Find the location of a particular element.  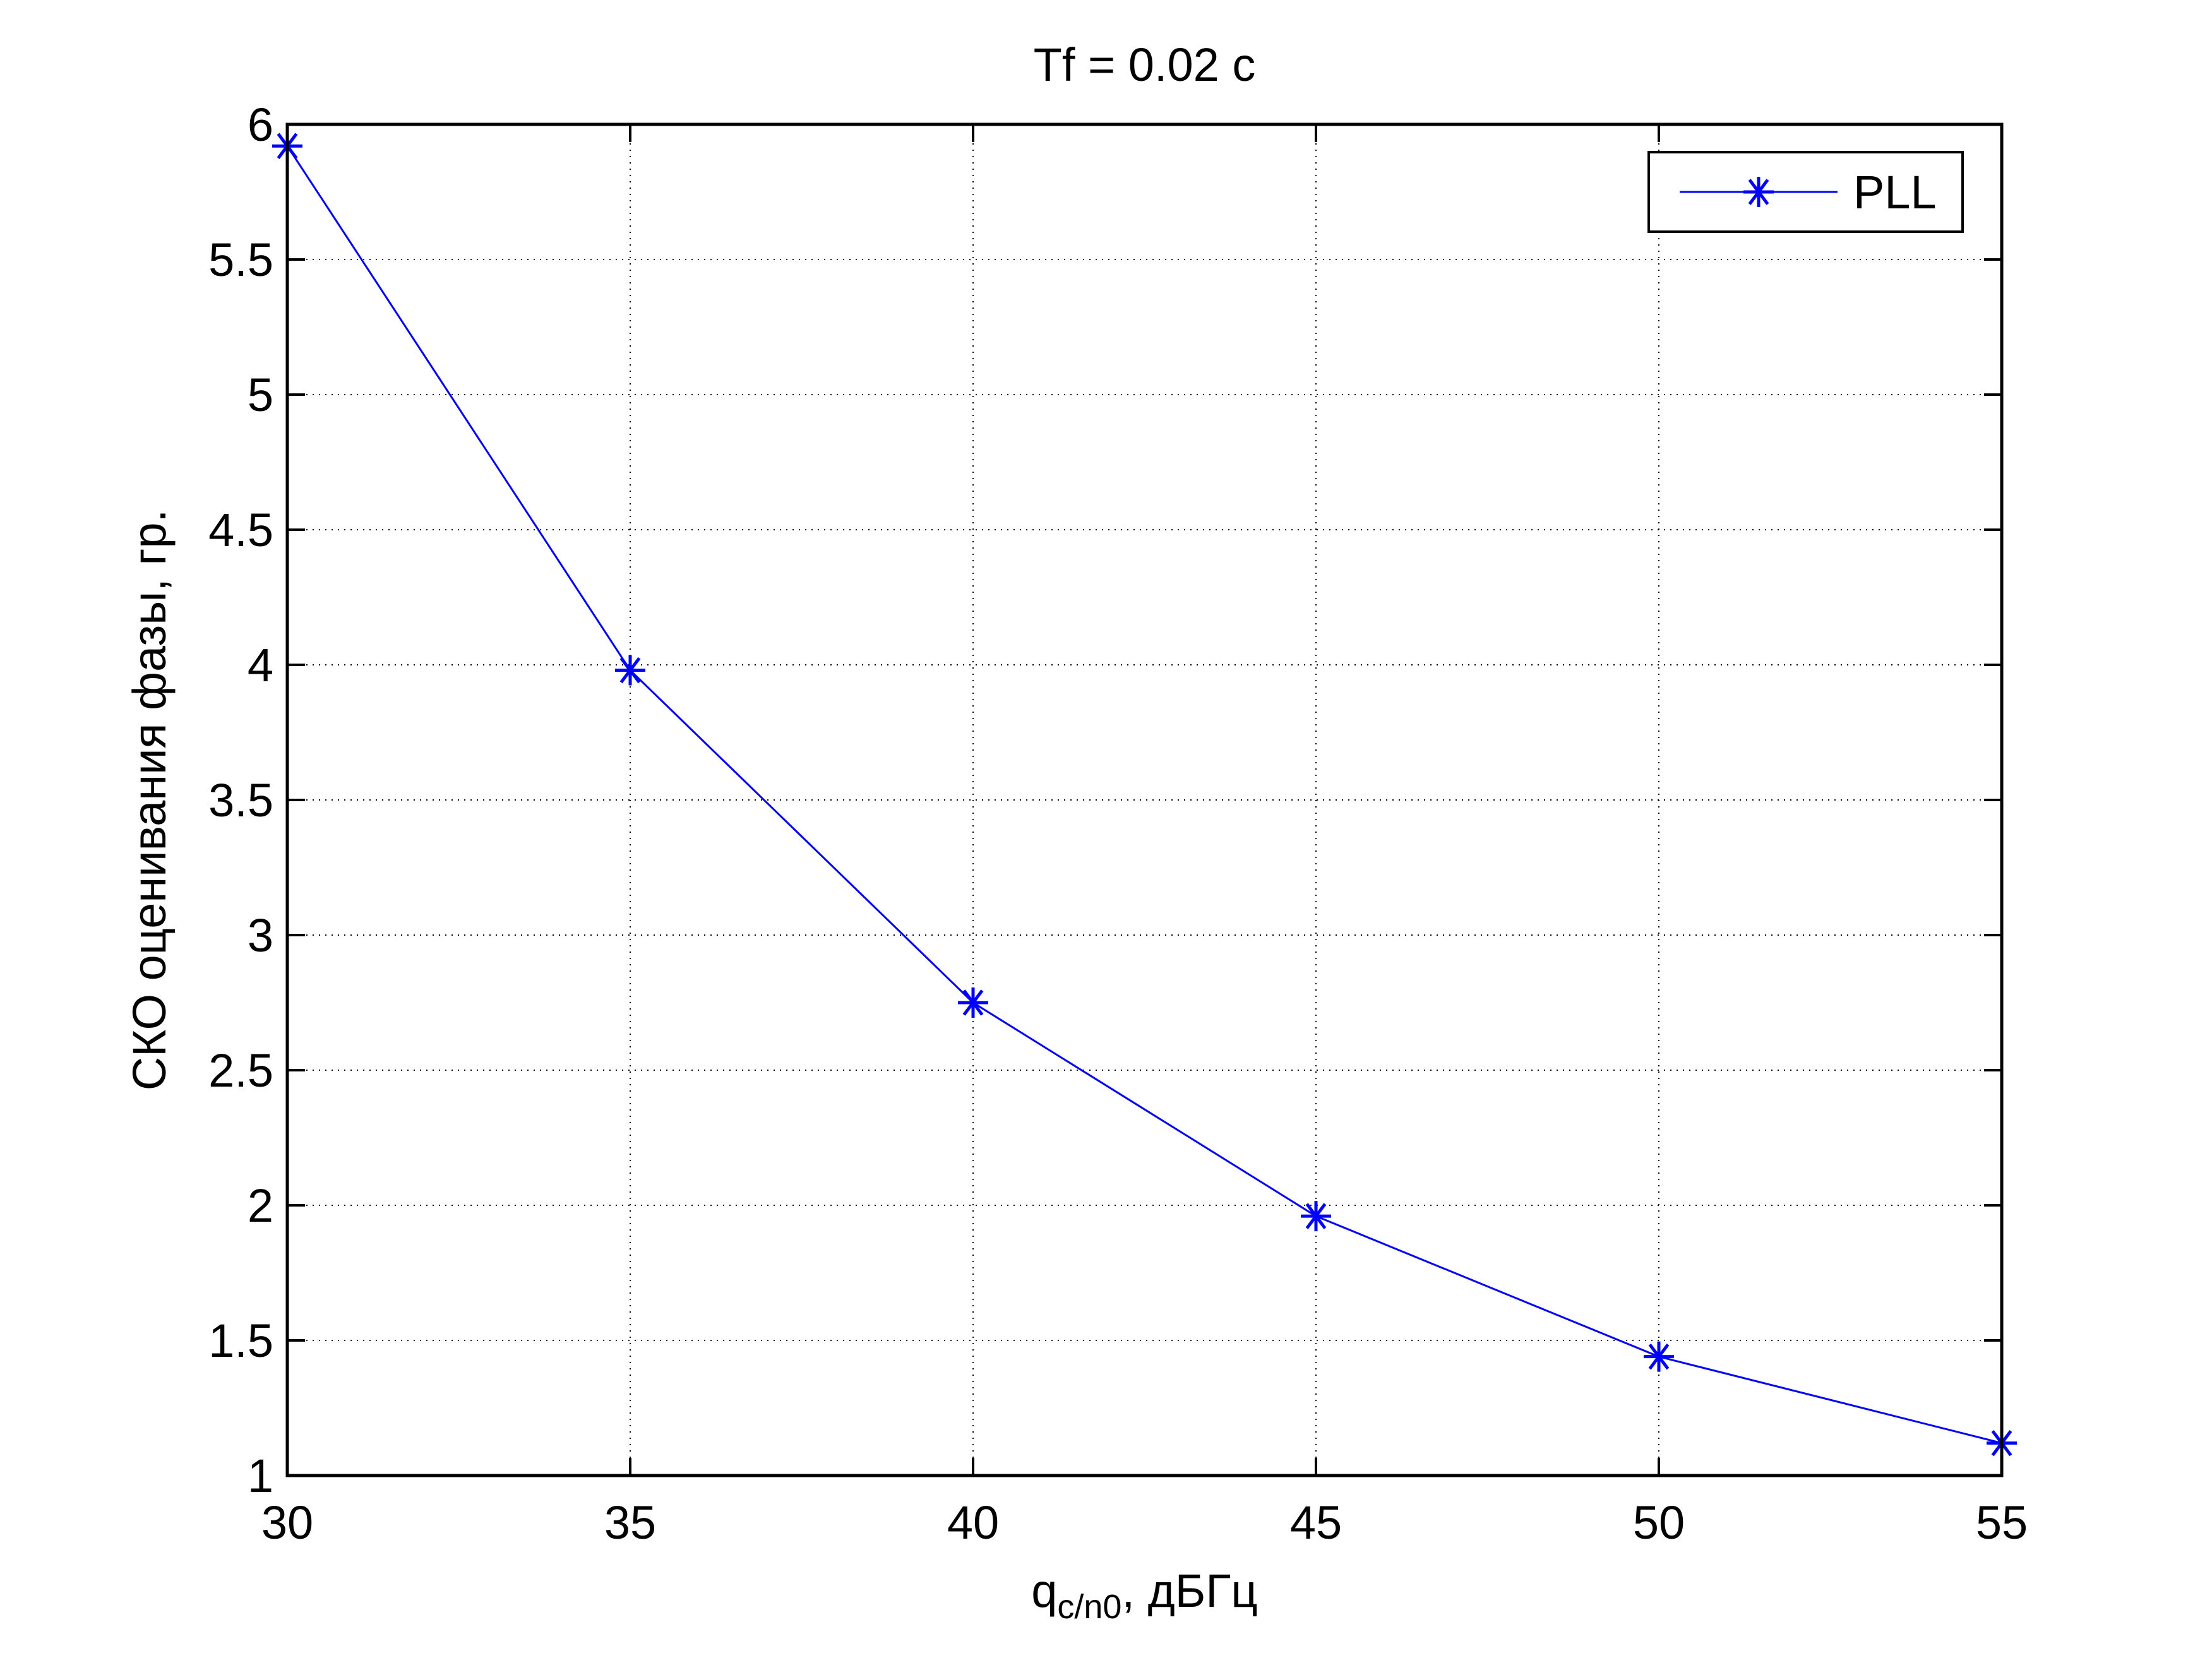

y-tick-label: 6 is located at coordinates (260, 124).